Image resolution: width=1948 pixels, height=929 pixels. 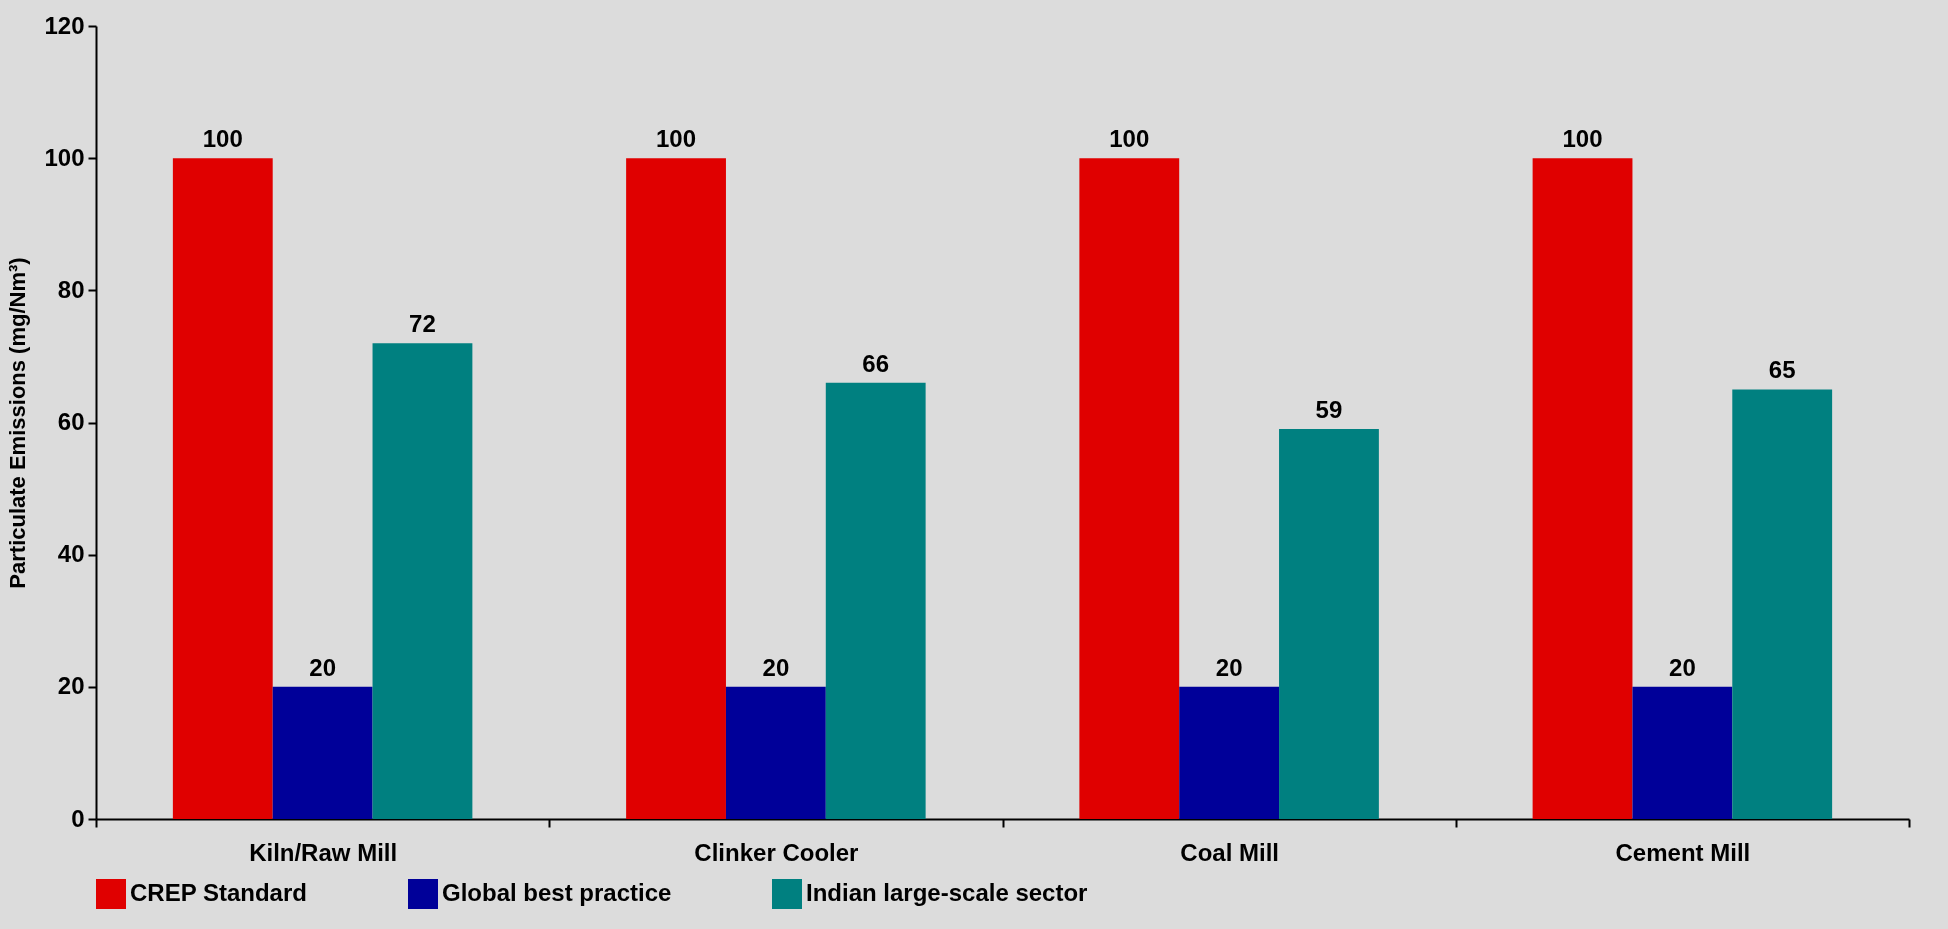 I want to click on data-label: 59, so click(x=1329, y=410).